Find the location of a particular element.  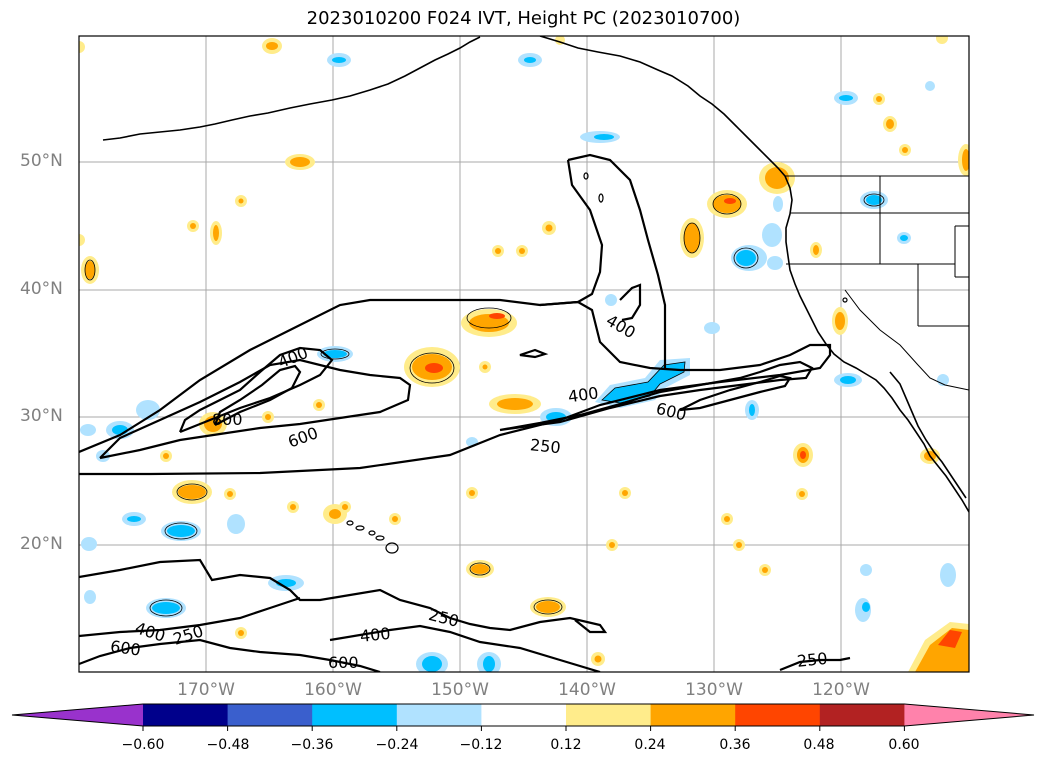

minor-contours is located at coordinates (715, 237).